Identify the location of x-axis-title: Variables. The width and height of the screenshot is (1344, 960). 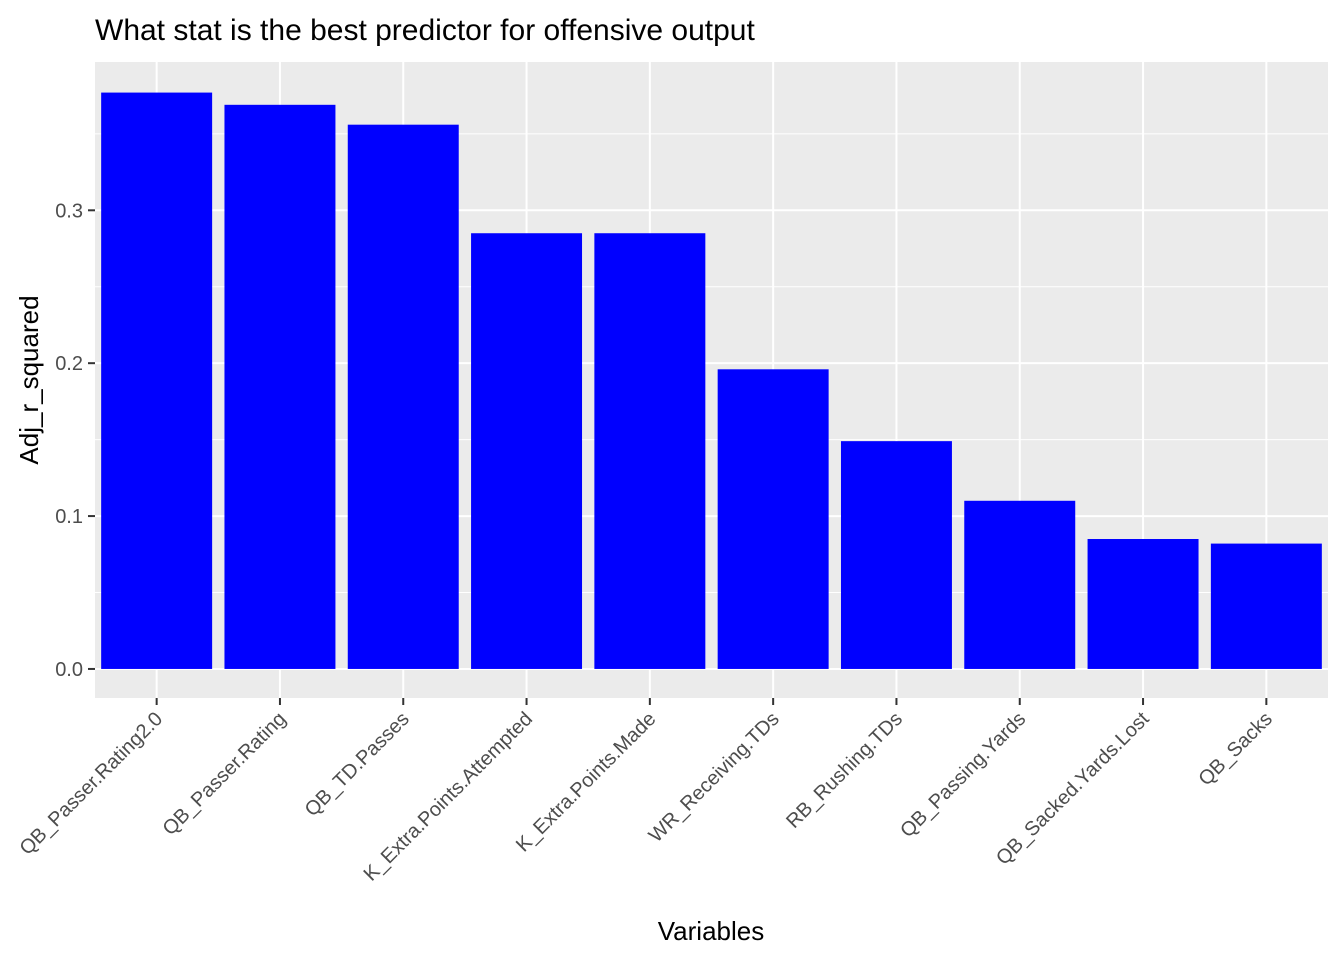
(711, 931).